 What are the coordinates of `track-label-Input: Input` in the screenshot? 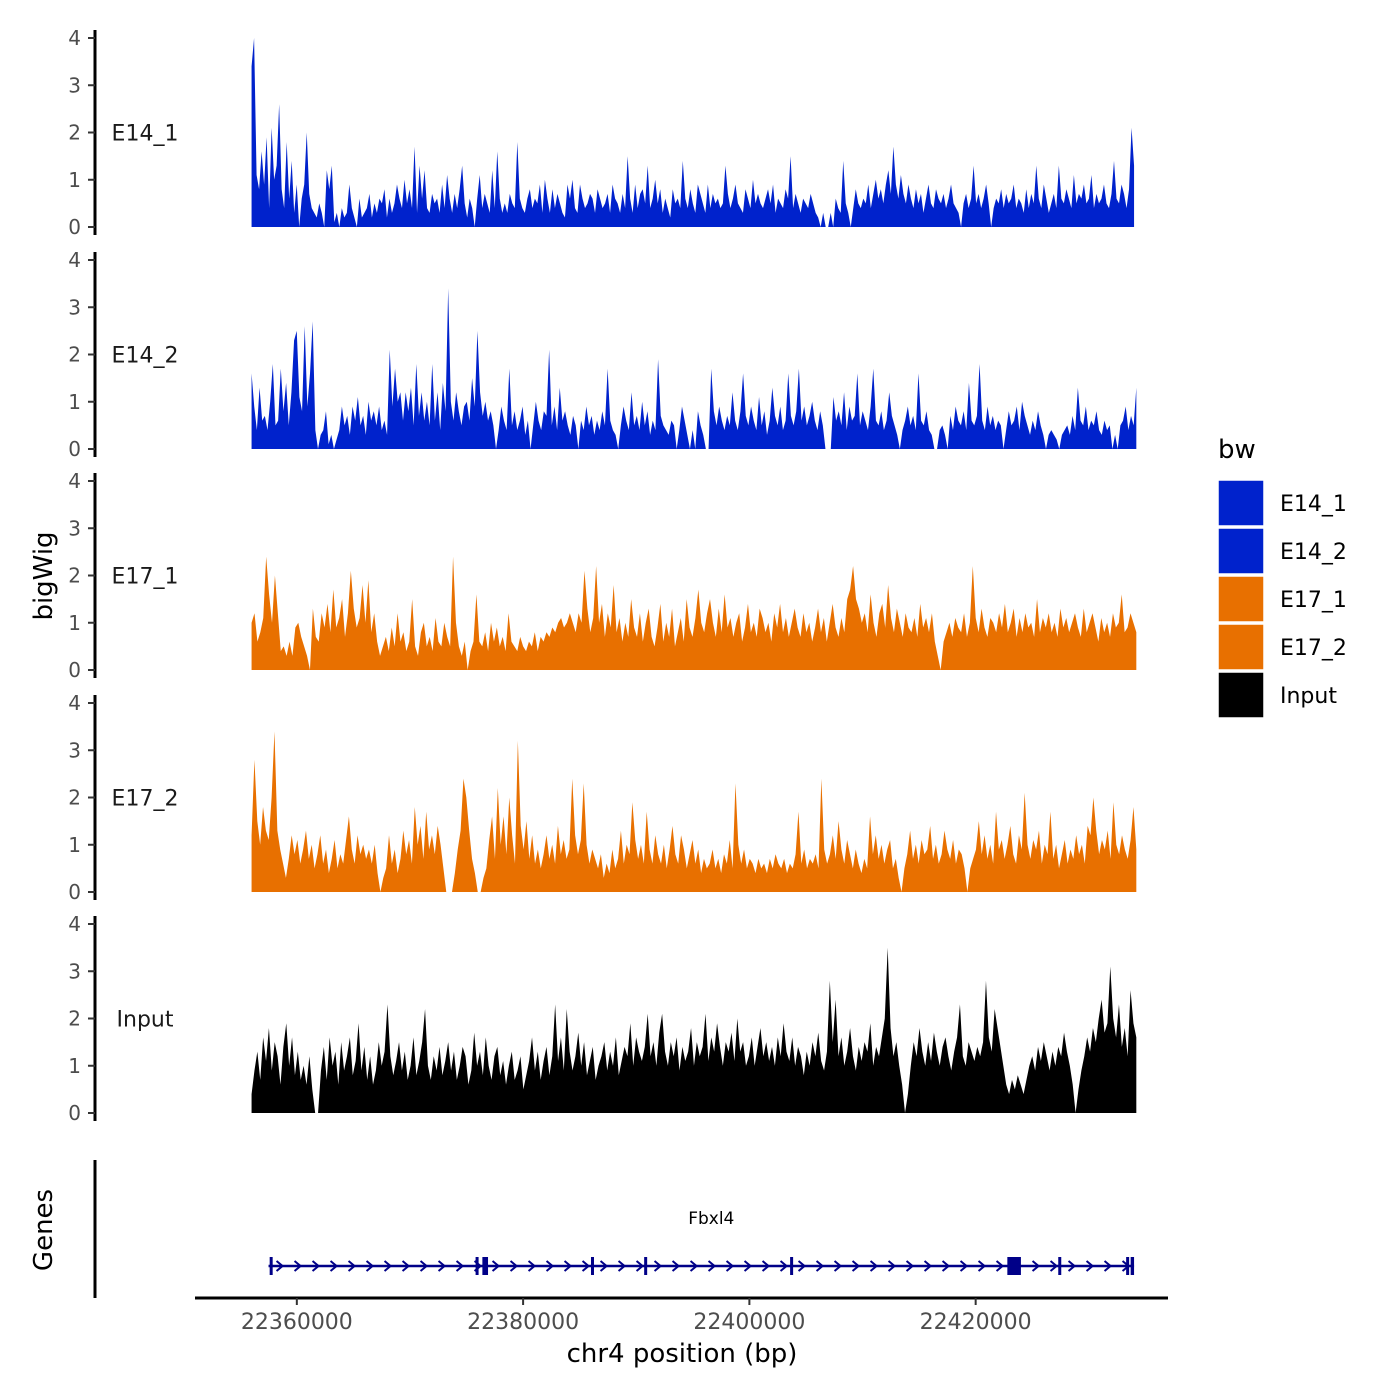 It's located at (145, 1020).